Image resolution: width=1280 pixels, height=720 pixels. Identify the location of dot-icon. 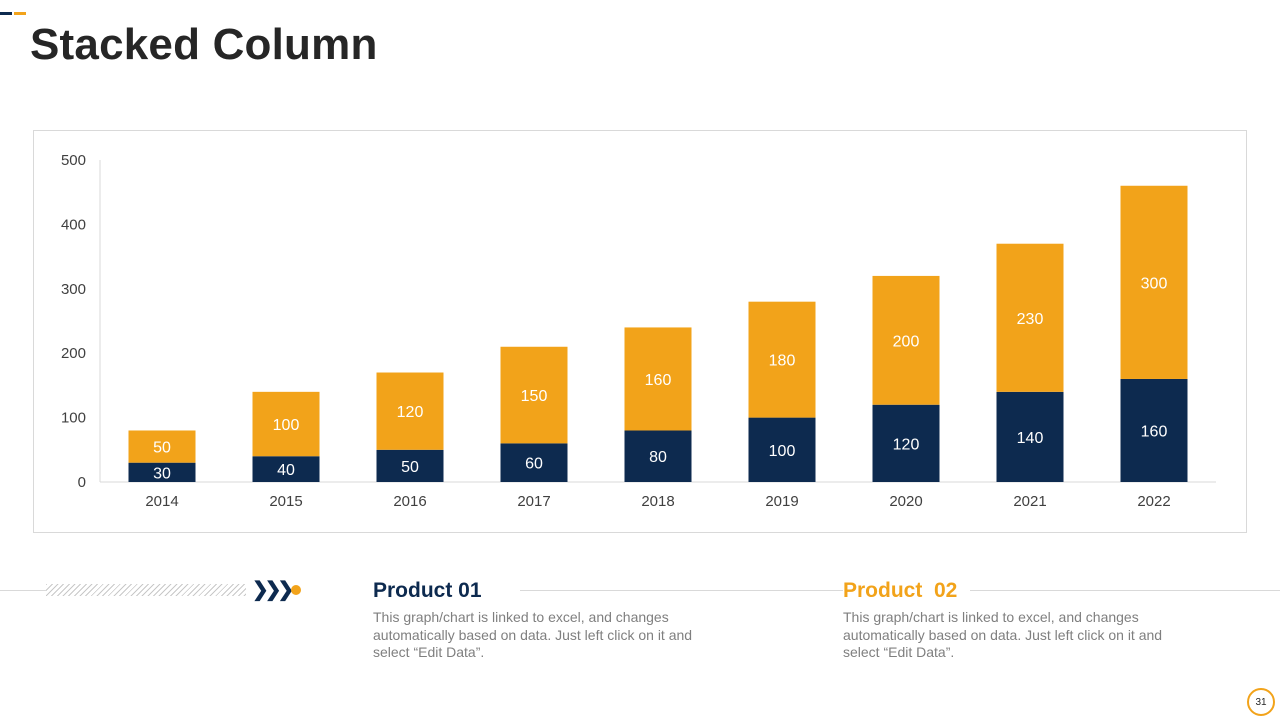
(296, 590).